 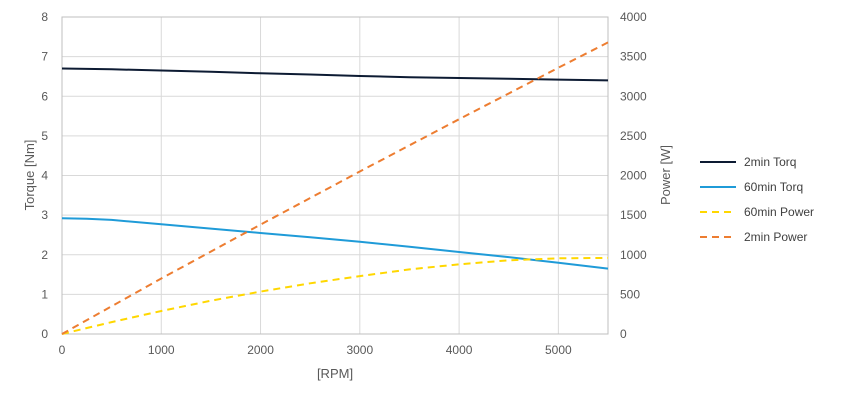 I want to click on series-line-60min-torq, so click(x=335, y=243).